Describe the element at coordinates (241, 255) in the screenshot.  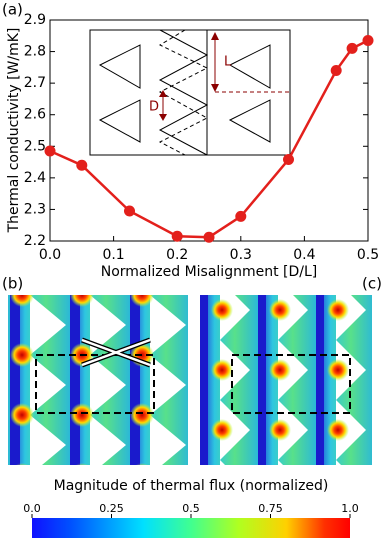
I see `x-tick-label: 0.3` at that location.